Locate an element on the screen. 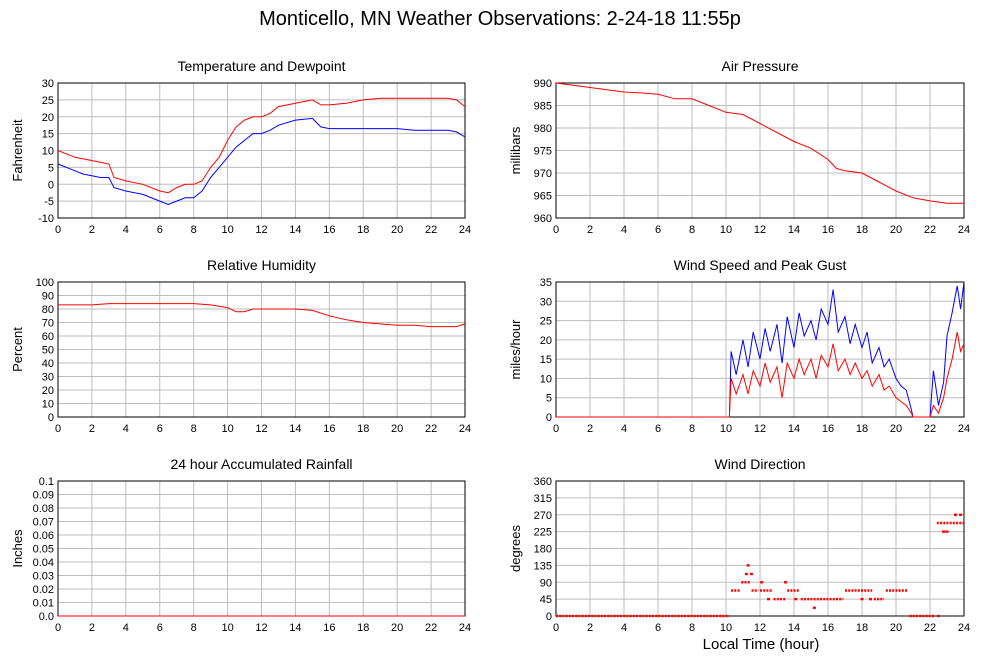 The width and height of the screenshot is (1000, 660). y-tick-label: 0.08 is located at coordinates (43, 509).